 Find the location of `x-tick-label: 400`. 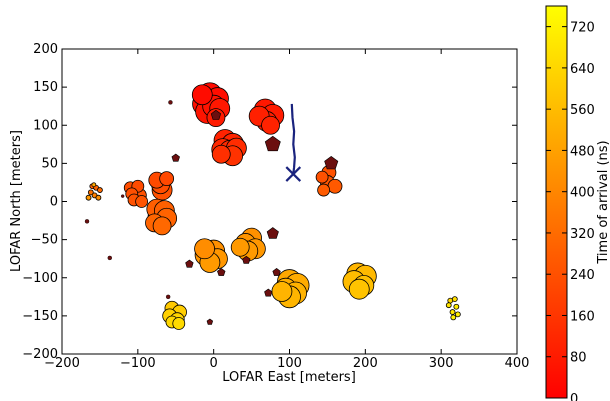

x-tick-label: 400 is located at coordinates (517, 363).